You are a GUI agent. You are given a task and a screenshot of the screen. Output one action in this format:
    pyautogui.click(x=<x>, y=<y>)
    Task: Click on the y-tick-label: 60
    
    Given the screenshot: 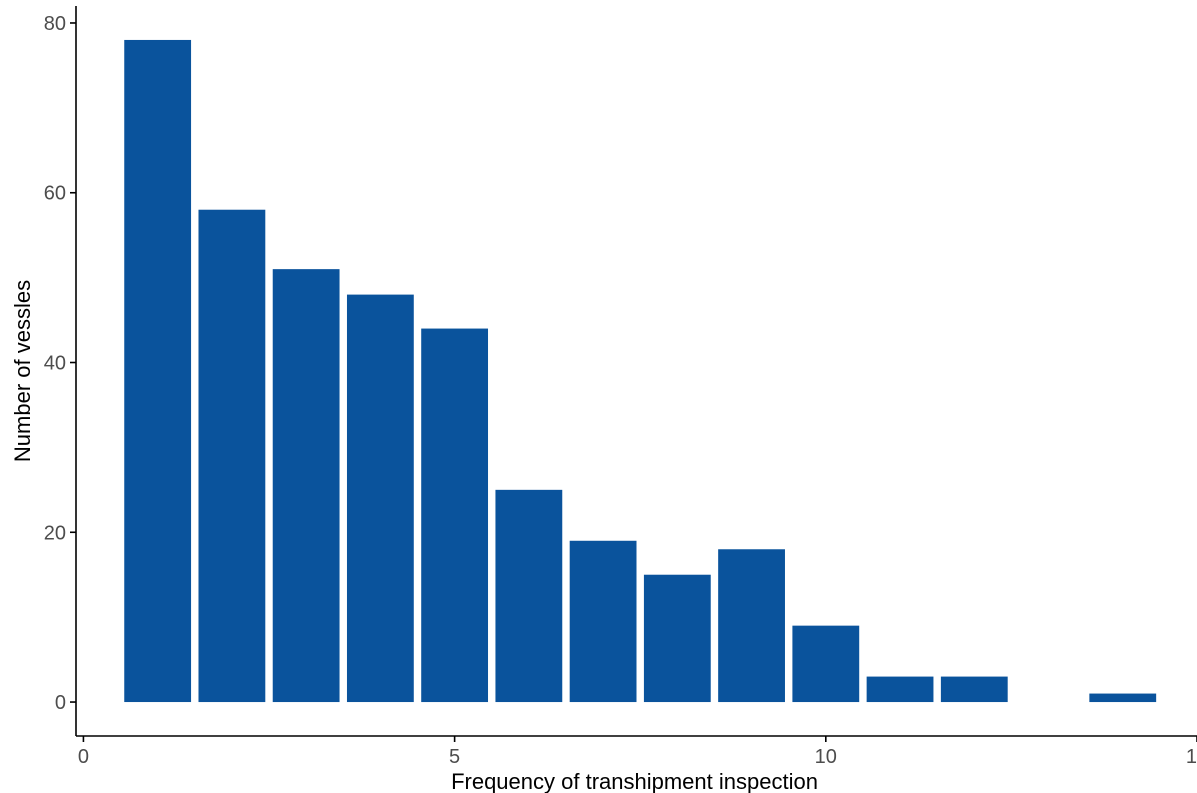 What is the action you would take?
    pyautogui.click(x=55, y=194)
    